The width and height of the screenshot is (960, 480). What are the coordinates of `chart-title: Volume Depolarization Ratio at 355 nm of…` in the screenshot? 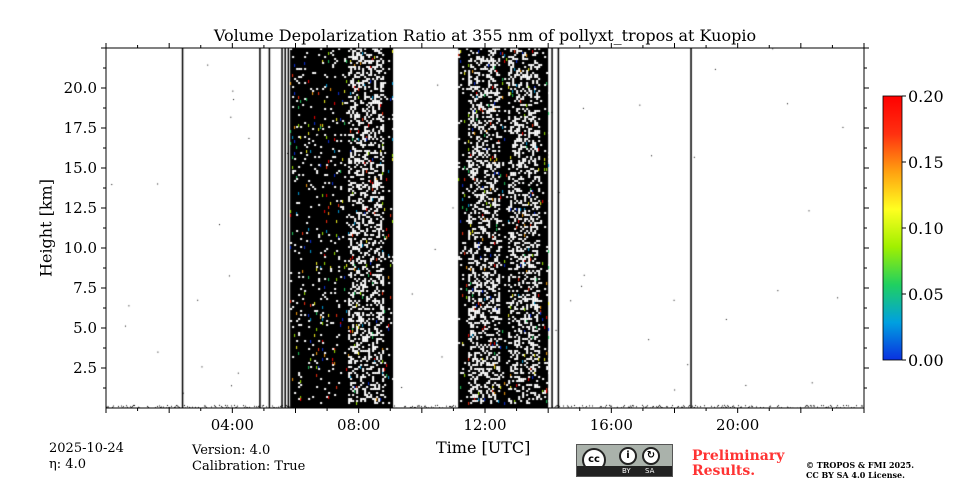 It's located at (485, 35).